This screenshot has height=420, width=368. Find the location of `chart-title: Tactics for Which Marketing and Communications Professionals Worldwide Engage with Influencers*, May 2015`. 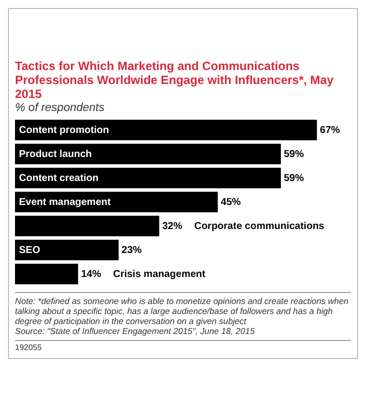

chart-title: Tactics for Which Marketing and Communications Professionals Worldwide Engage with Influencers*, May 2015 is located at coordinates (175, 80).